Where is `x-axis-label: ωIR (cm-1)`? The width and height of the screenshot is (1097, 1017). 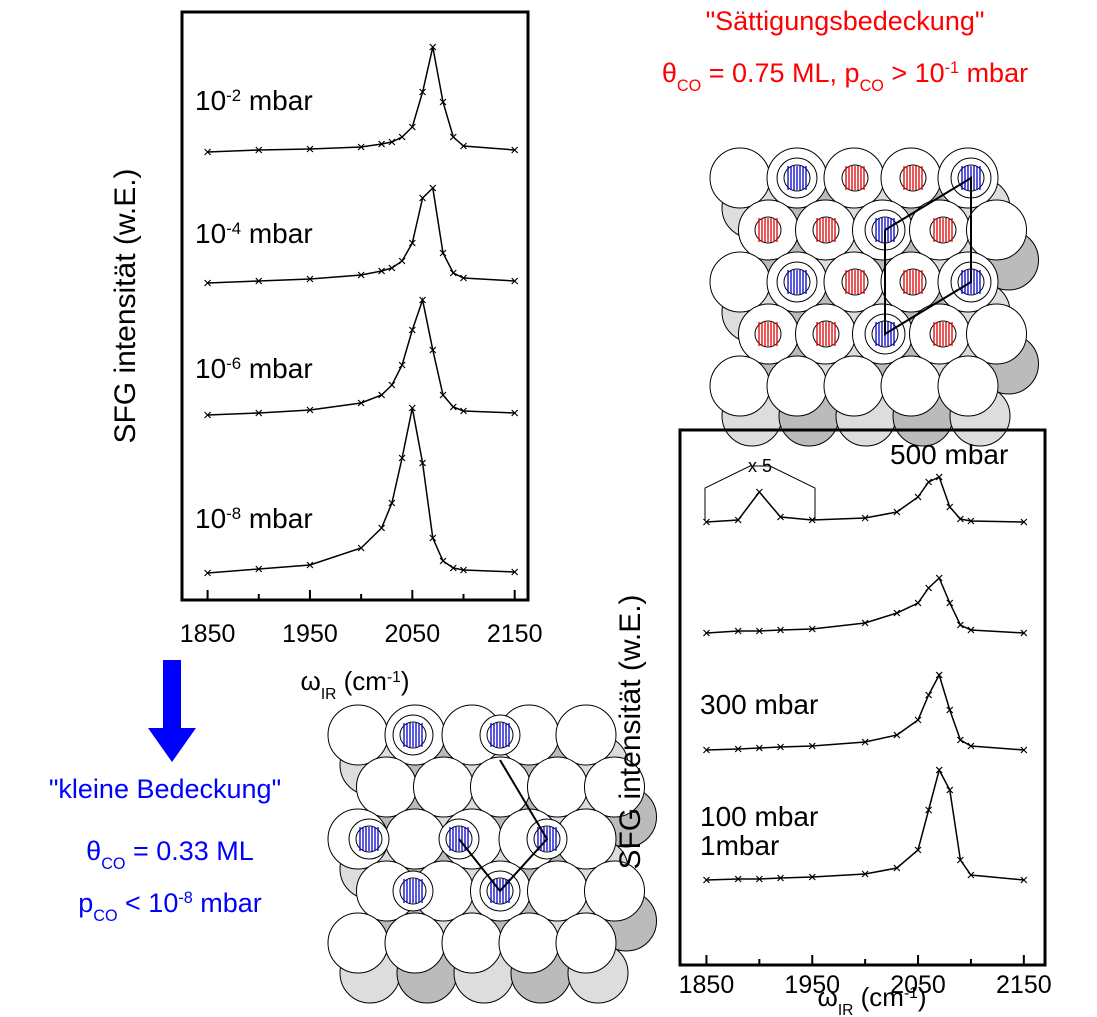
x-axis-label: ωIR (cm-1) is located at coordinates (355, 684).